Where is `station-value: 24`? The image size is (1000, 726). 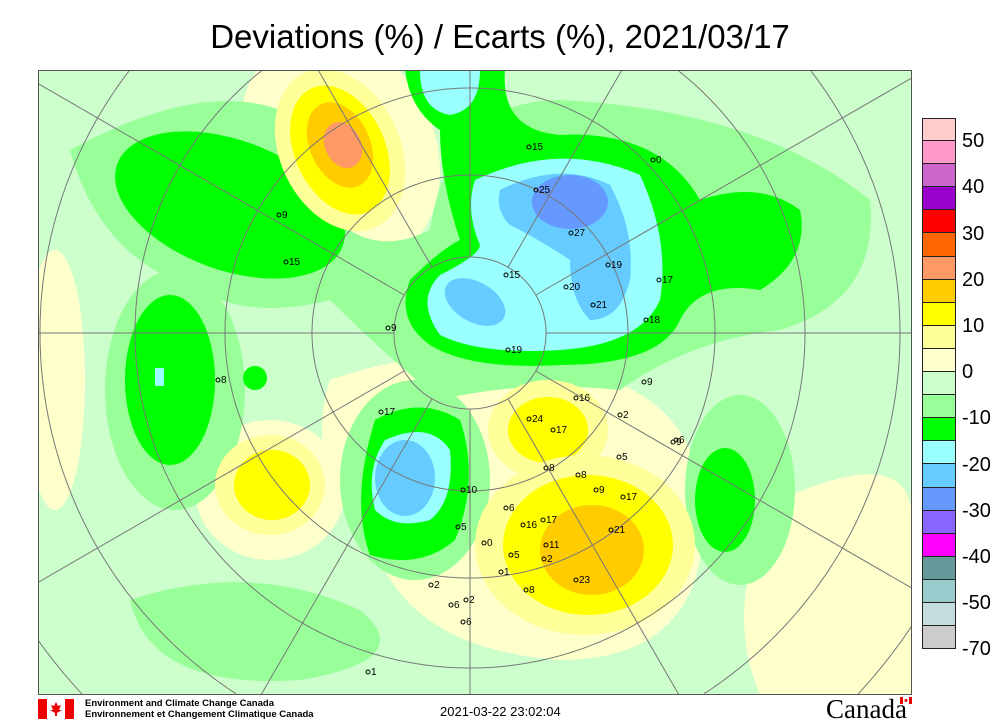 station-value: 24 is located at coordinates (538, 419).